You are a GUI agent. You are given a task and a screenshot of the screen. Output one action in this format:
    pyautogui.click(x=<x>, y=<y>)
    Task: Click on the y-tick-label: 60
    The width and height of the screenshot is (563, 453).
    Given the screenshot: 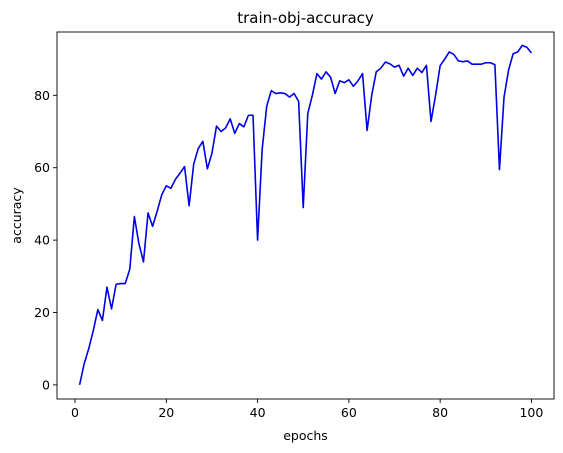 What is the action you would take?
    pyautogui.click(x=42, y=167)
    